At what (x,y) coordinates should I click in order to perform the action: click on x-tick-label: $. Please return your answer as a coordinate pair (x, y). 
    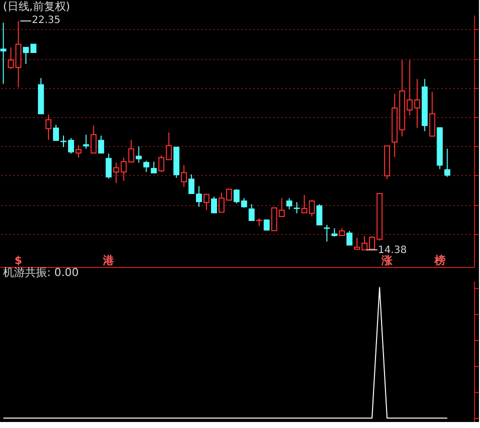
    Looking at the image, I should click on (18, 260).